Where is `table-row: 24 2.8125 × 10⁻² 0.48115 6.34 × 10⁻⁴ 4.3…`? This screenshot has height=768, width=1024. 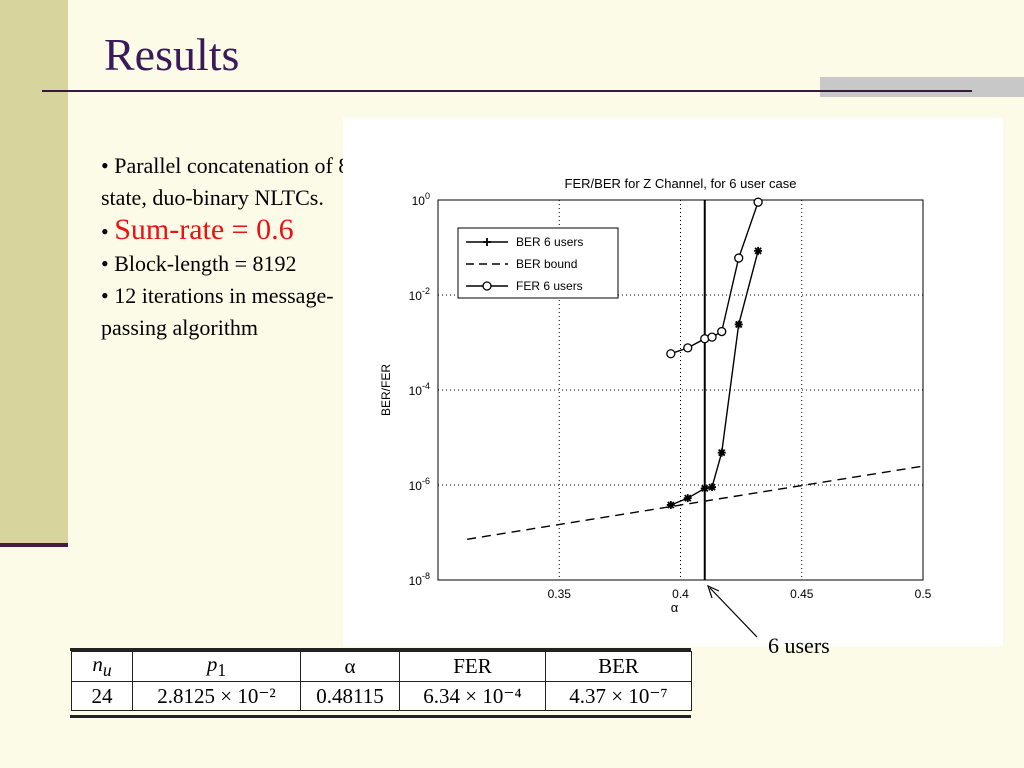
table-row: 24 2.8125 × 10⁻² 0.48115 6.34 × 10⁻⁴ 4.3… is located at coordinates (381, 696).